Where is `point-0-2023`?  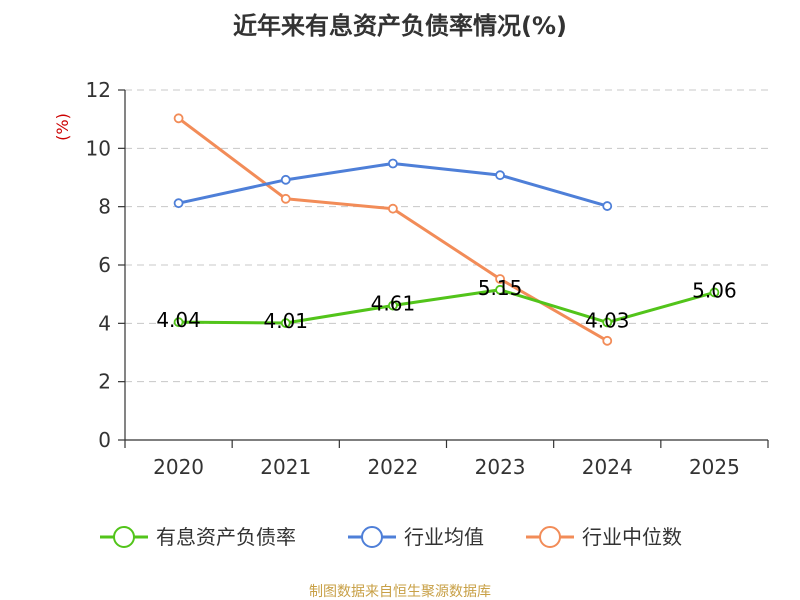 point-0-2023 is located at coordinates (500, 289).